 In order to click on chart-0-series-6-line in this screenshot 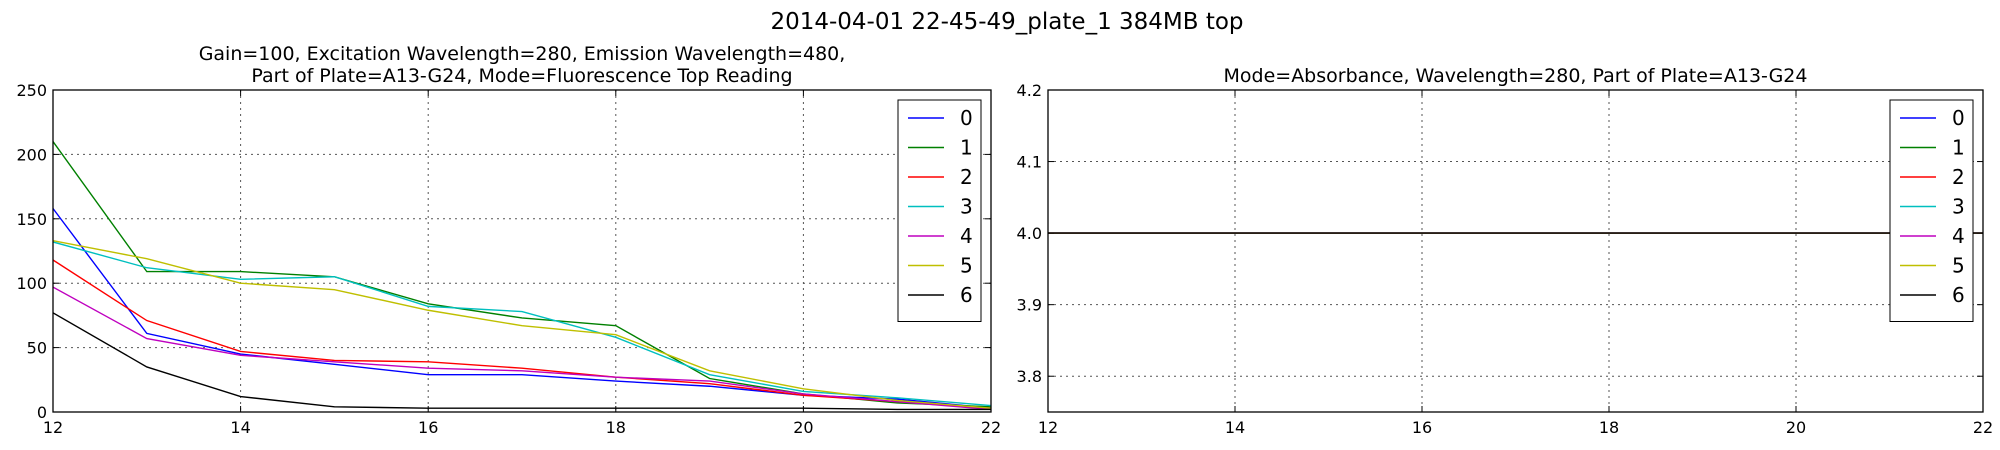, I will do `click(522, 361)`.